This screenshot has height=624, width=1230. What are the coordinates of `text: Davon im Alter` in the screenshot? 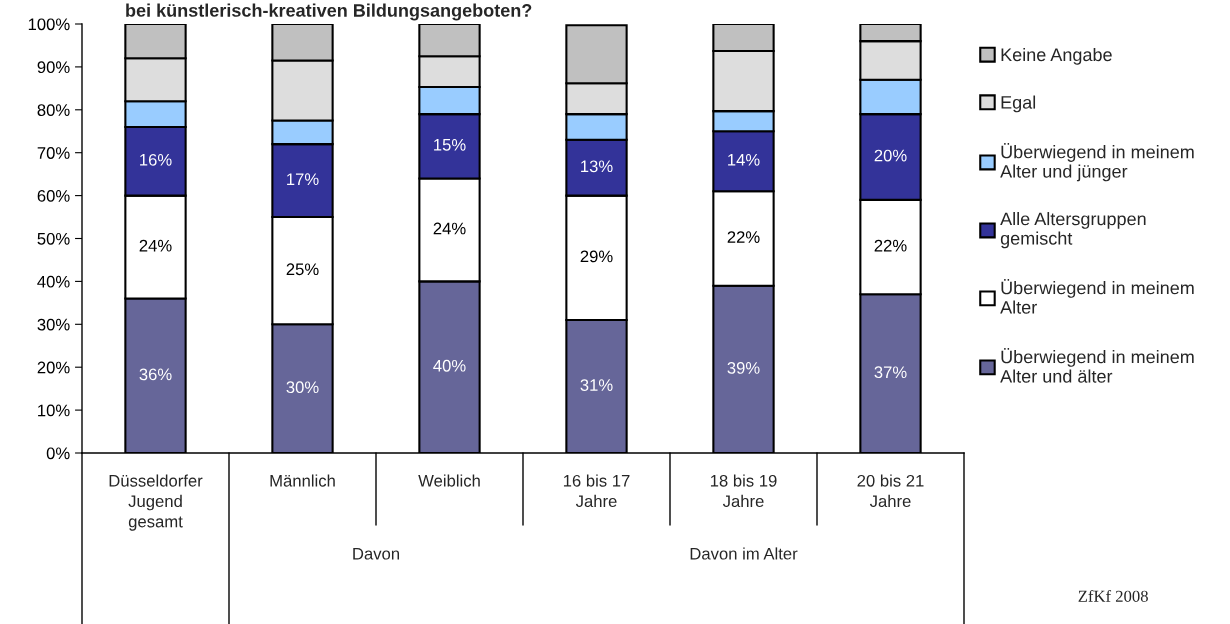 It's located at (744, 553).